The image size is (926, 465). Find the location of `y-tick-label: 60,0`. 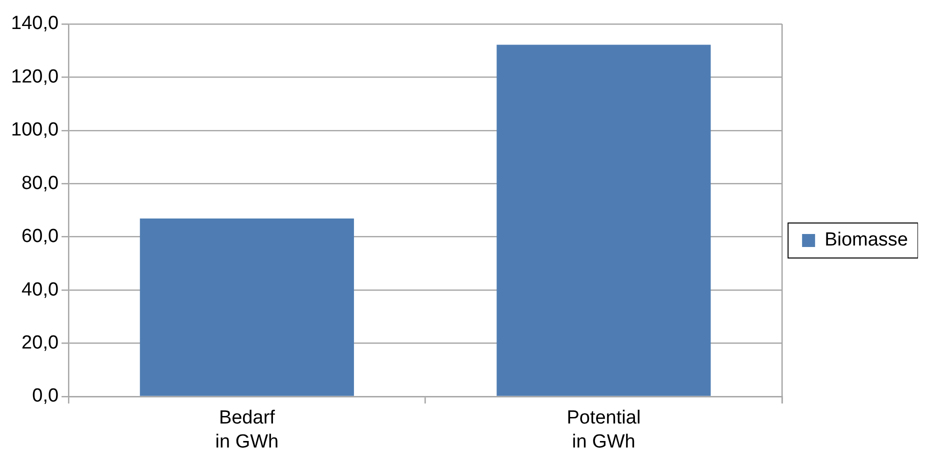

y-tick-label: 60,0 is located at coordinates (40, 237).